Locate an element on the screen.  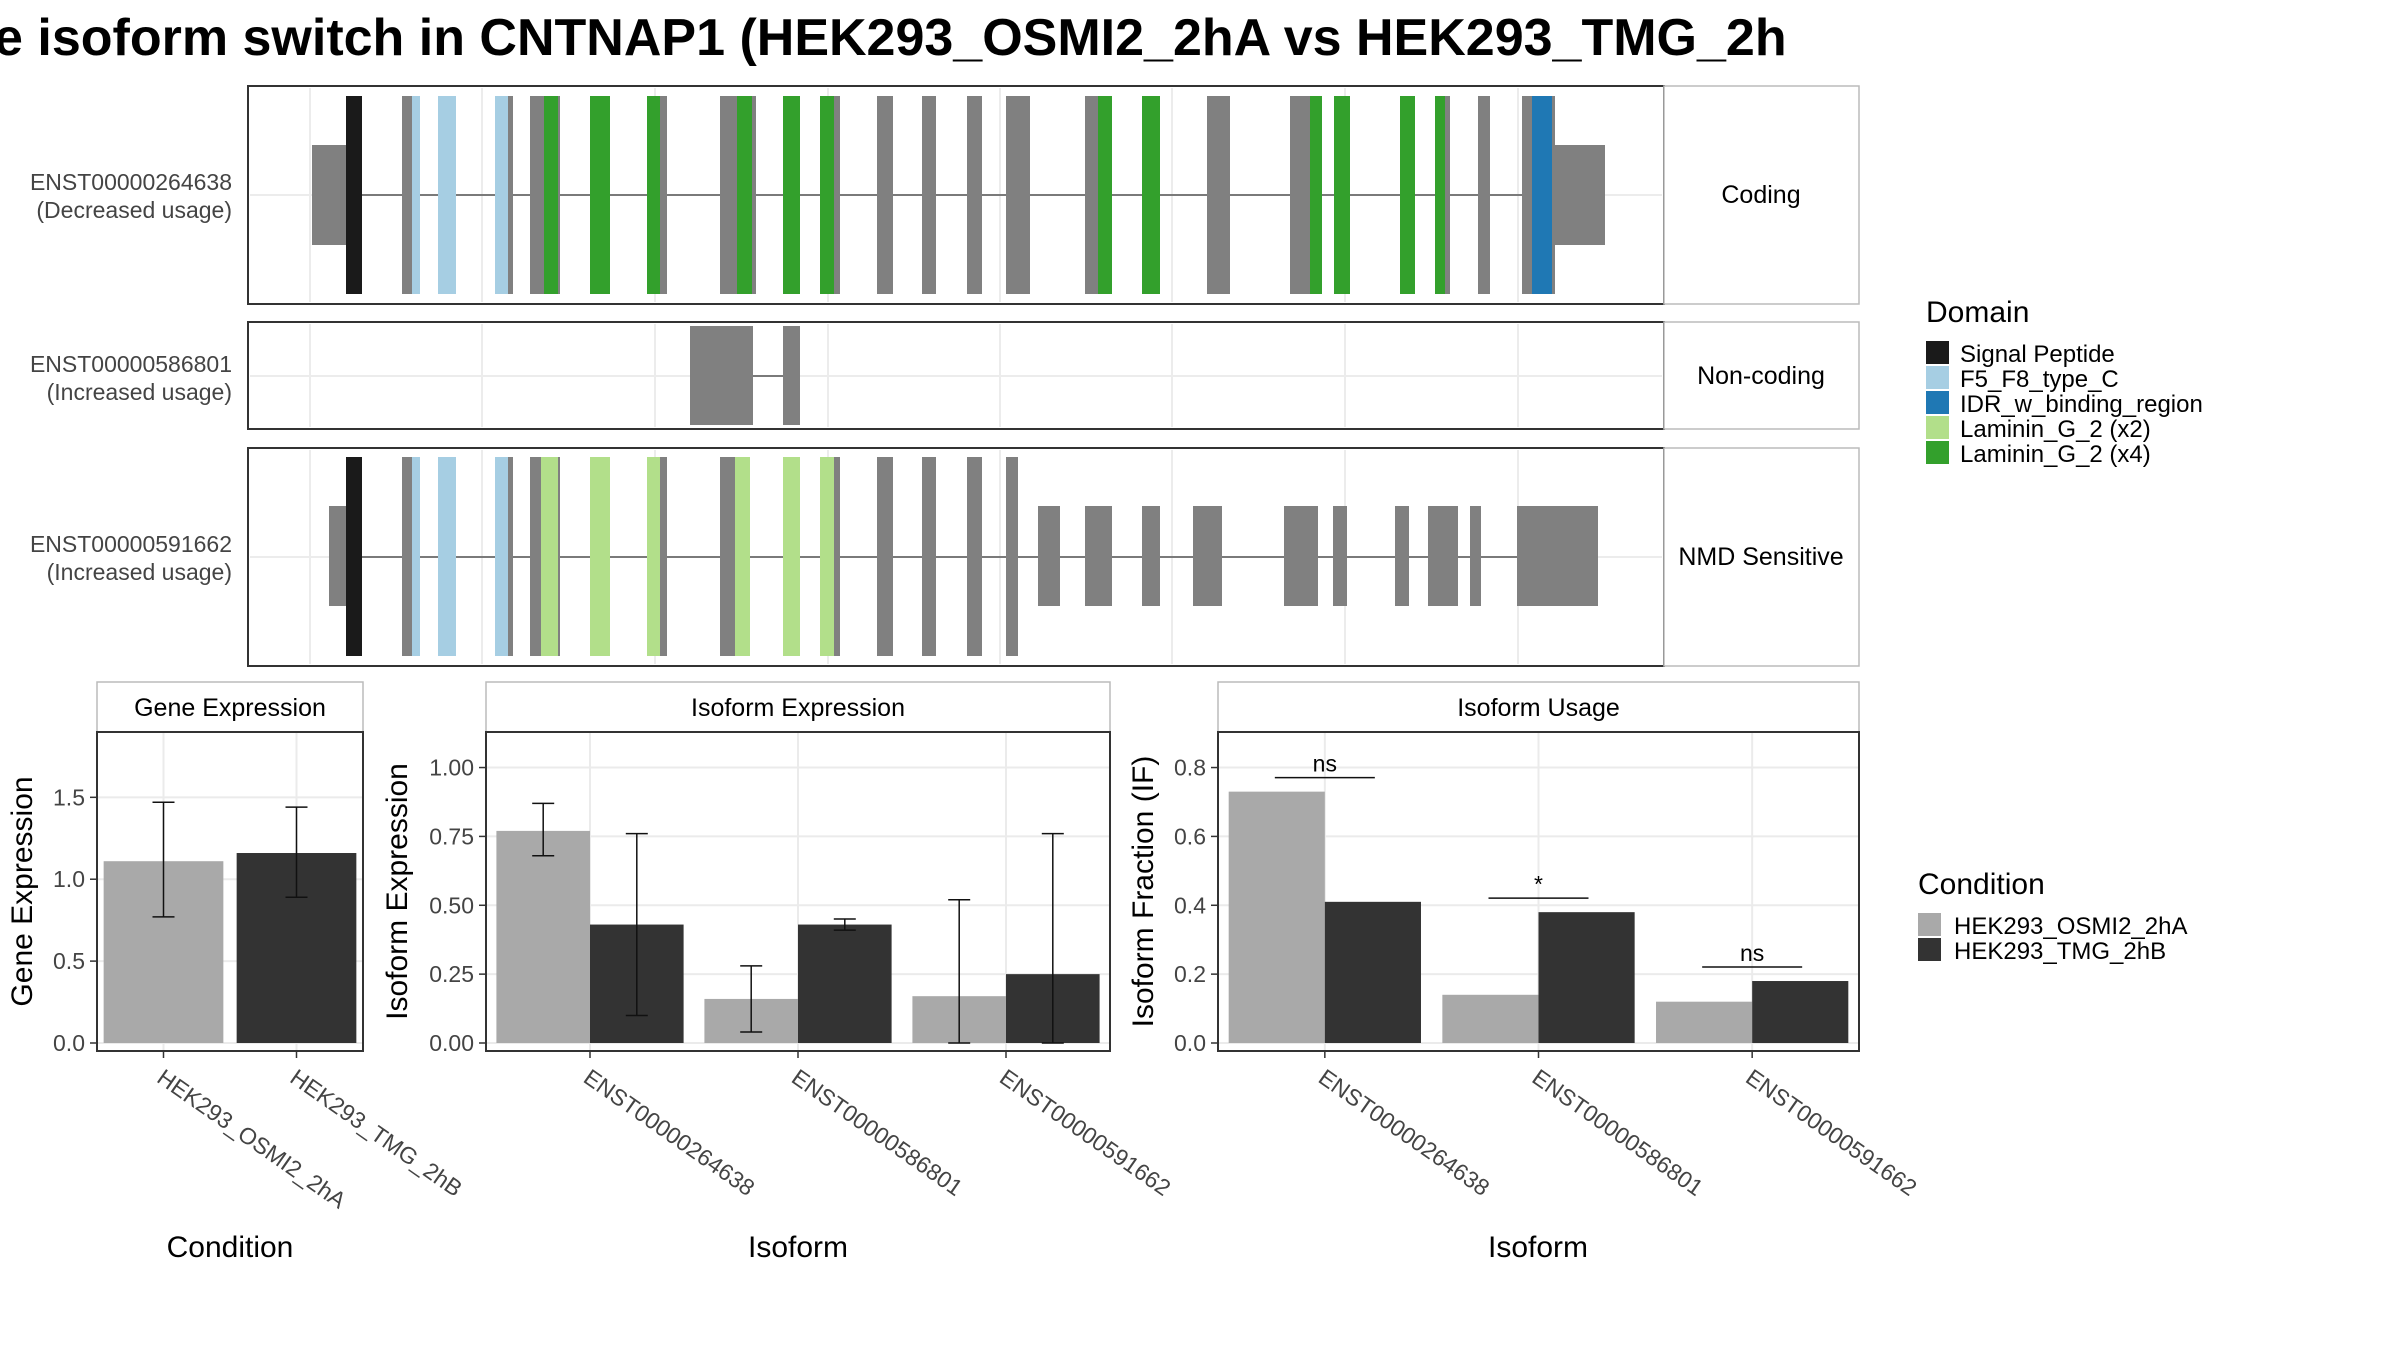
legend-label-idr: IDR_w_binding_region is located at coordinates (2081, 404).